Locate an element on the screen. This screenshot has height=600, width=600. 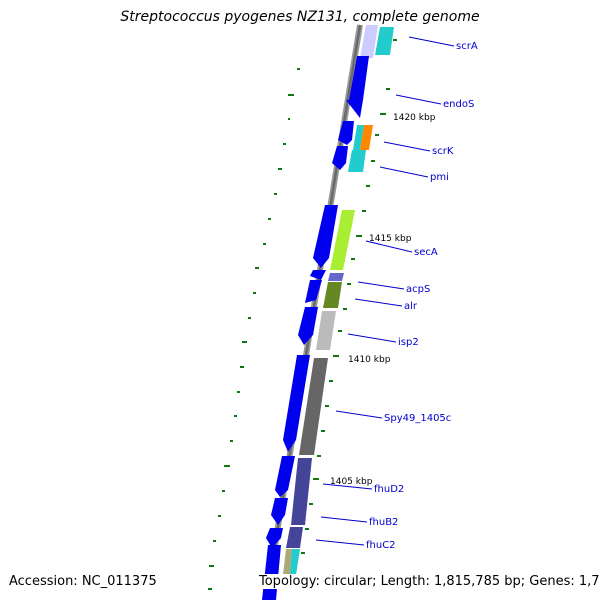
gene-label-alr: alr is located at coordinates (411, 306).